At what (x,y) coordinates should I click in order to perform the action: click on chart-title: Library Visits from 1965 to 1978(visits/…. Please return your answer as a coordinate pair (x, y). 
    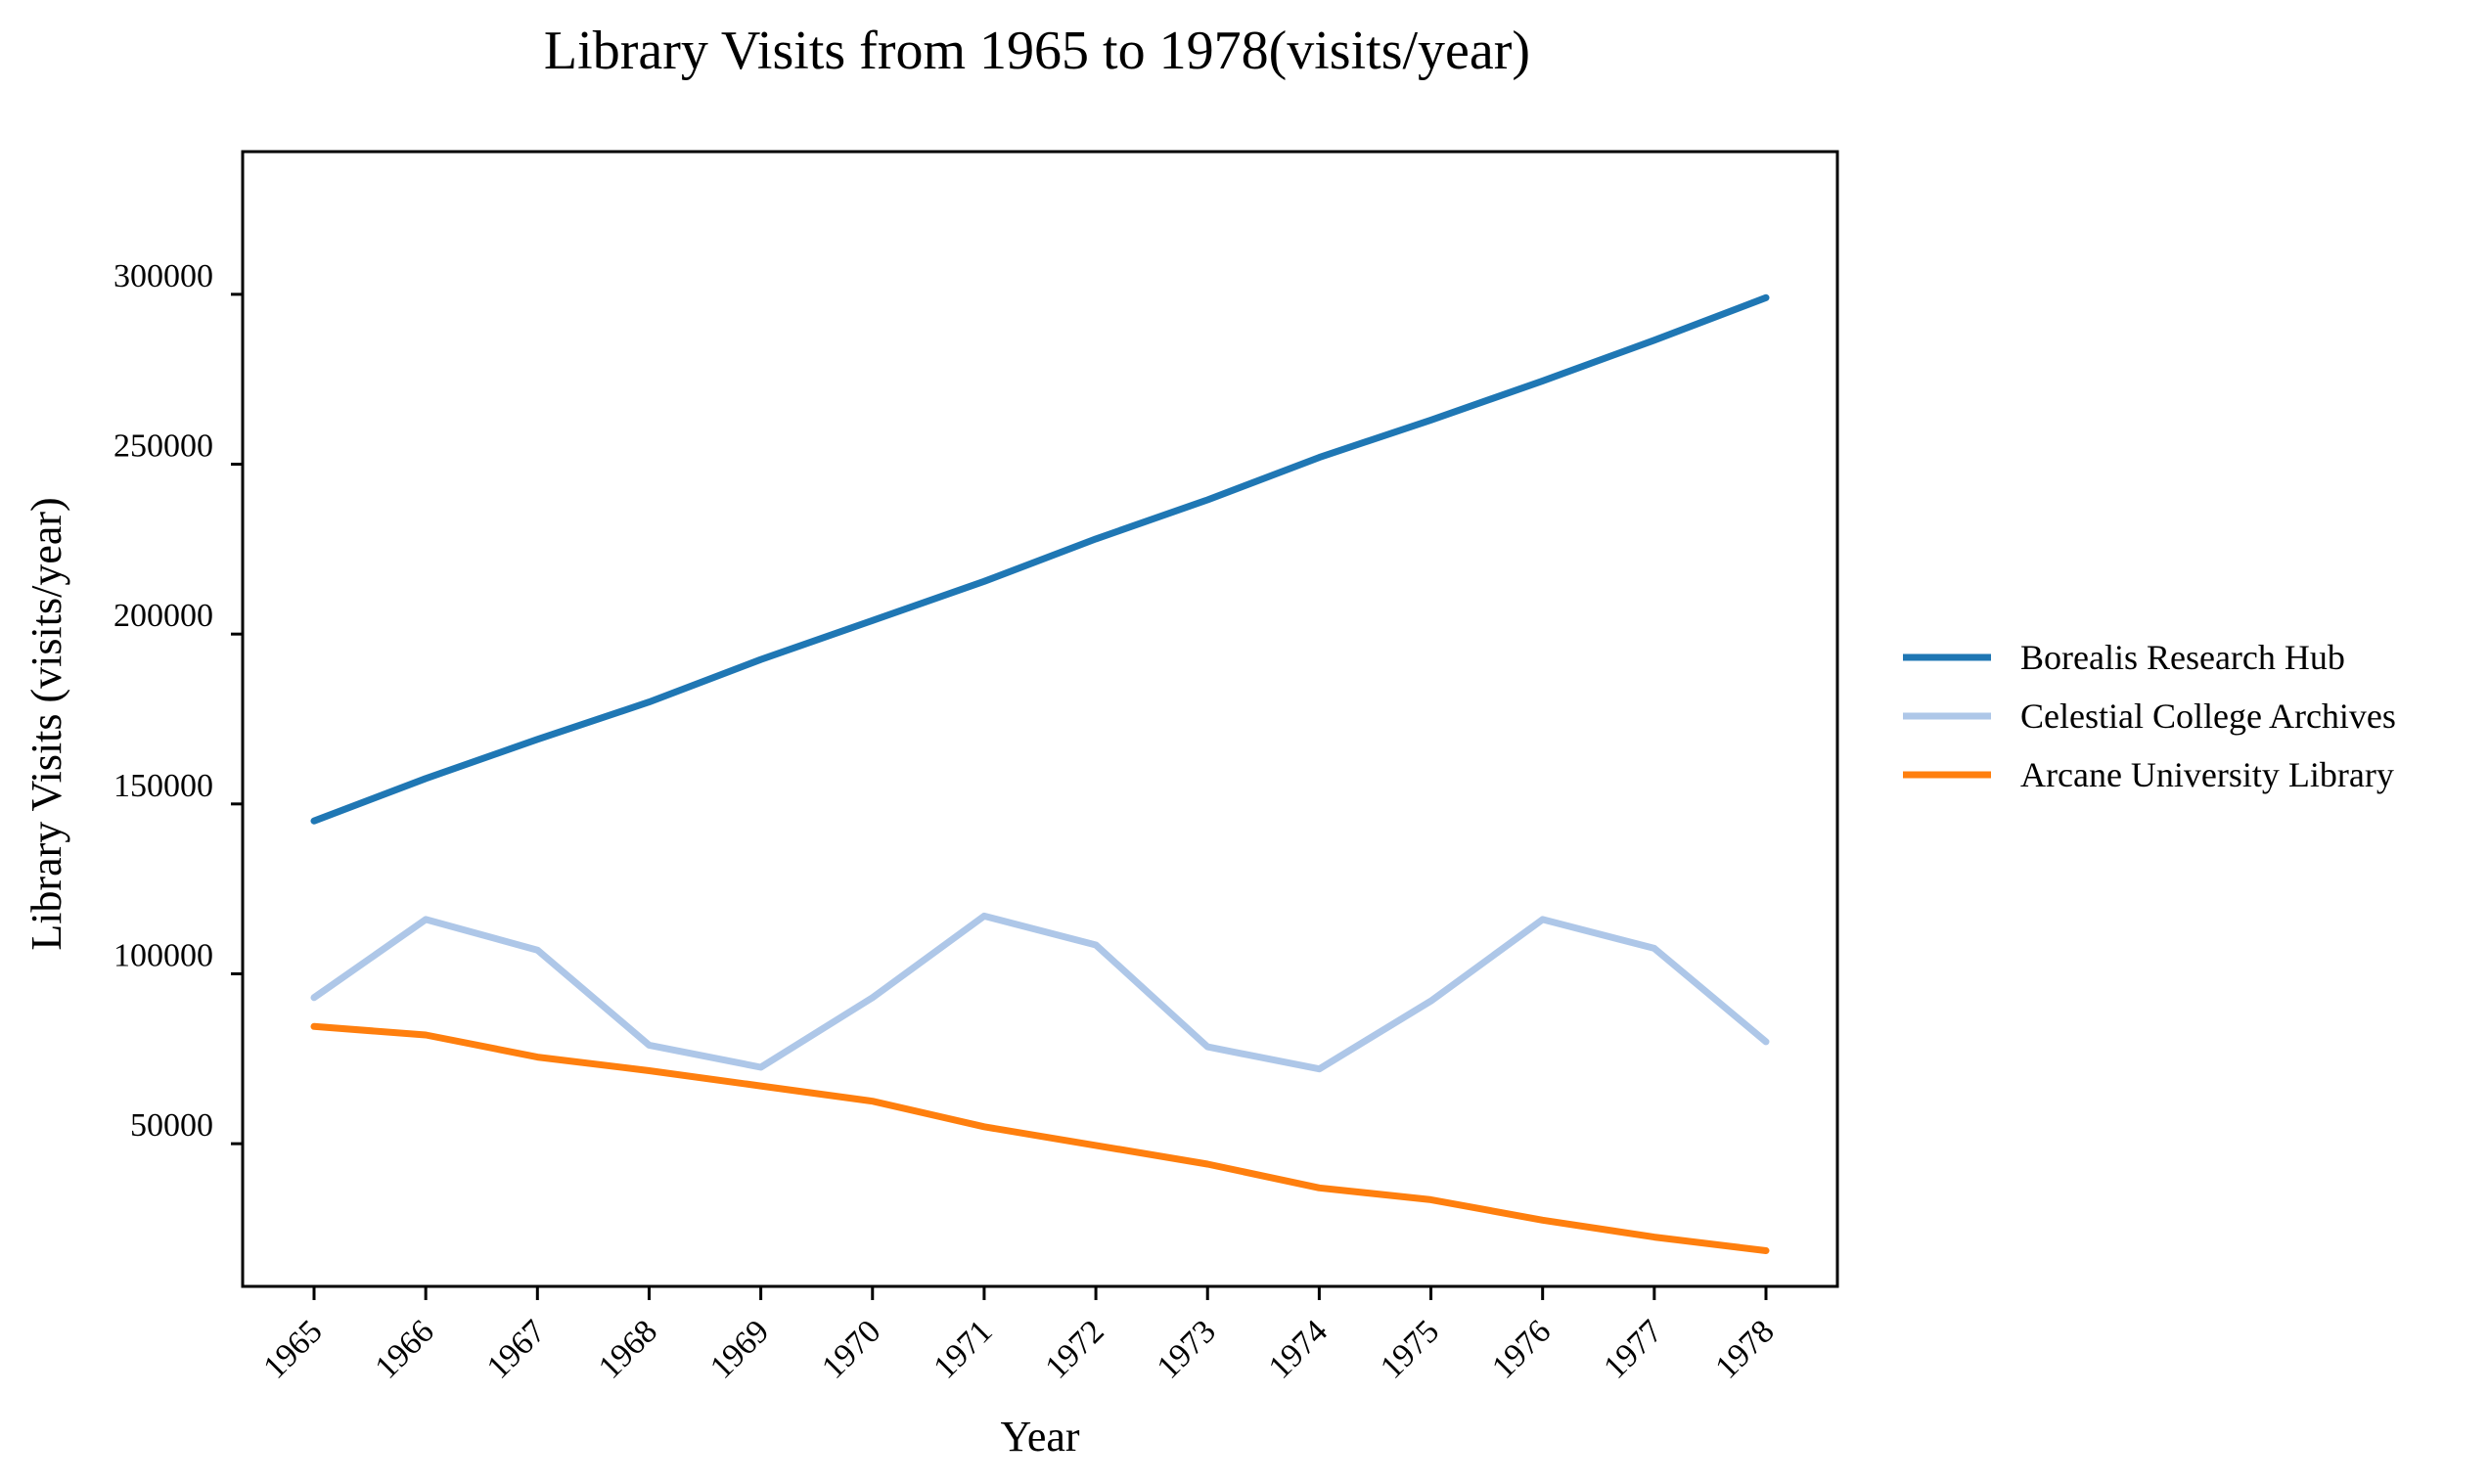
    Looking at the image, I should click on (1037, 51).